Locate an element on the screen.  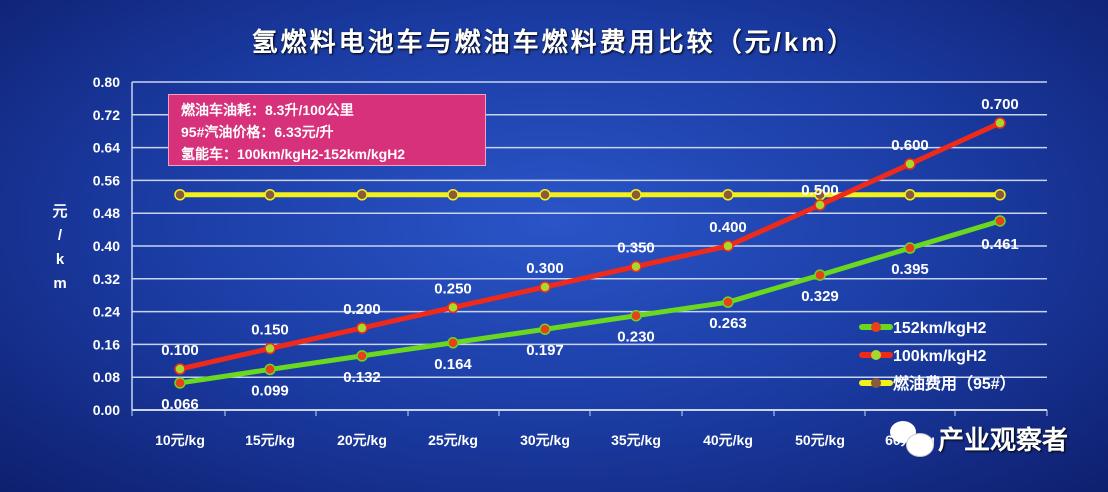
watermark-text: 产业观察者 is located at coordinates (1003, 440).